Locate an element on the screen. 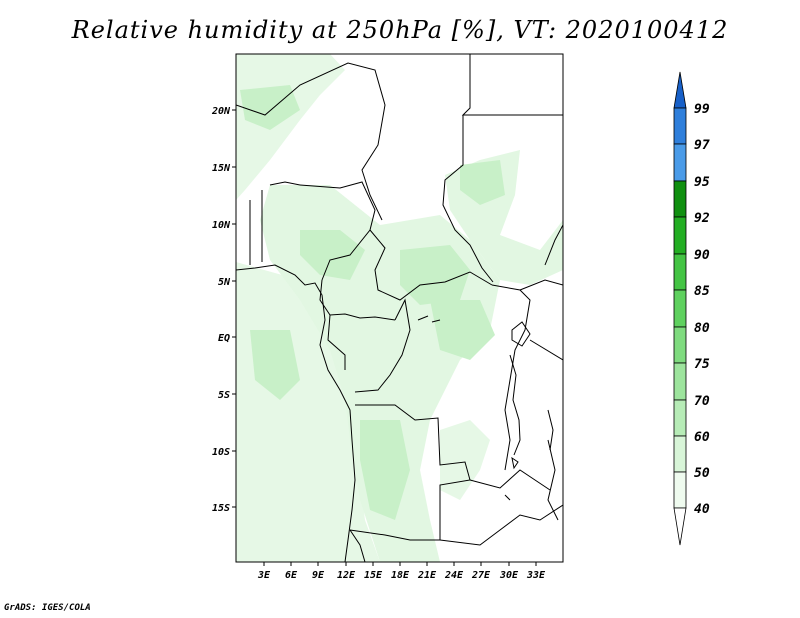  latitude-axis: 20N 15N 10N 5N EQ 5S 10S 15S is located at coordinates (223, 310).